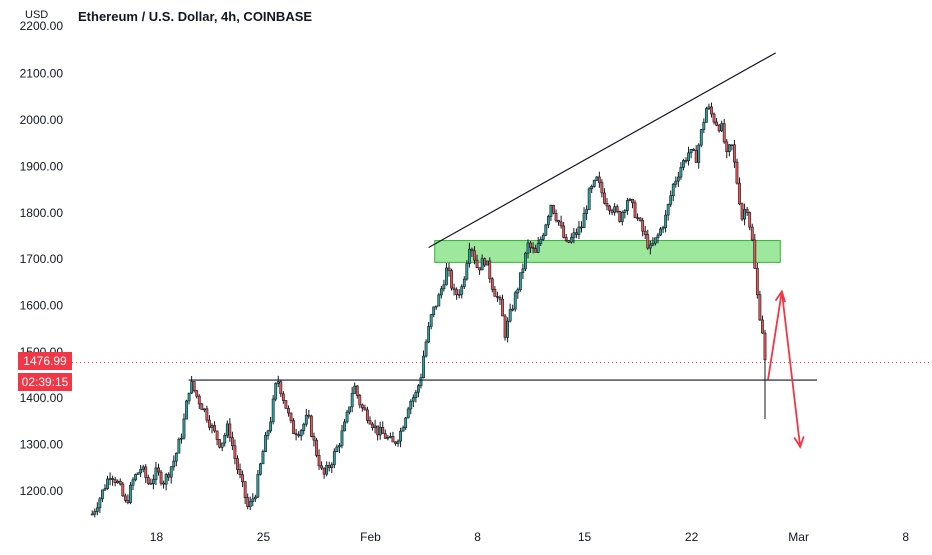  What do you see at coordinates (42, 259) in the screenshot?
I see `y-tick-label: 1700.00` at bounding box center [42, 259].